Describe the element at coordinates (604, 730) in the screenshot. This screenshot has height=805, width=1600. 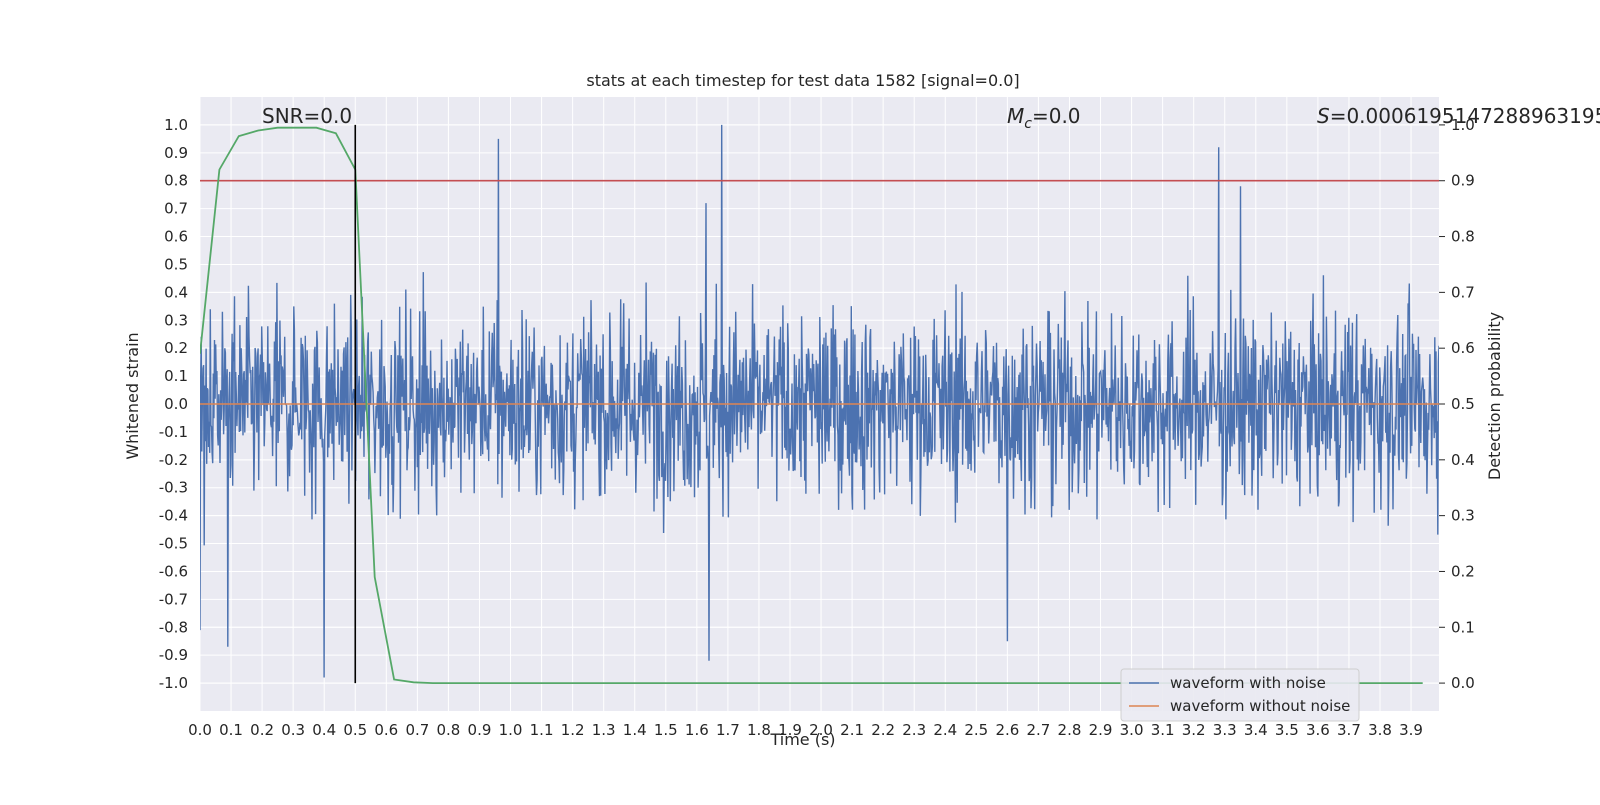
I see `x-tick-label: 1.3` at that location.